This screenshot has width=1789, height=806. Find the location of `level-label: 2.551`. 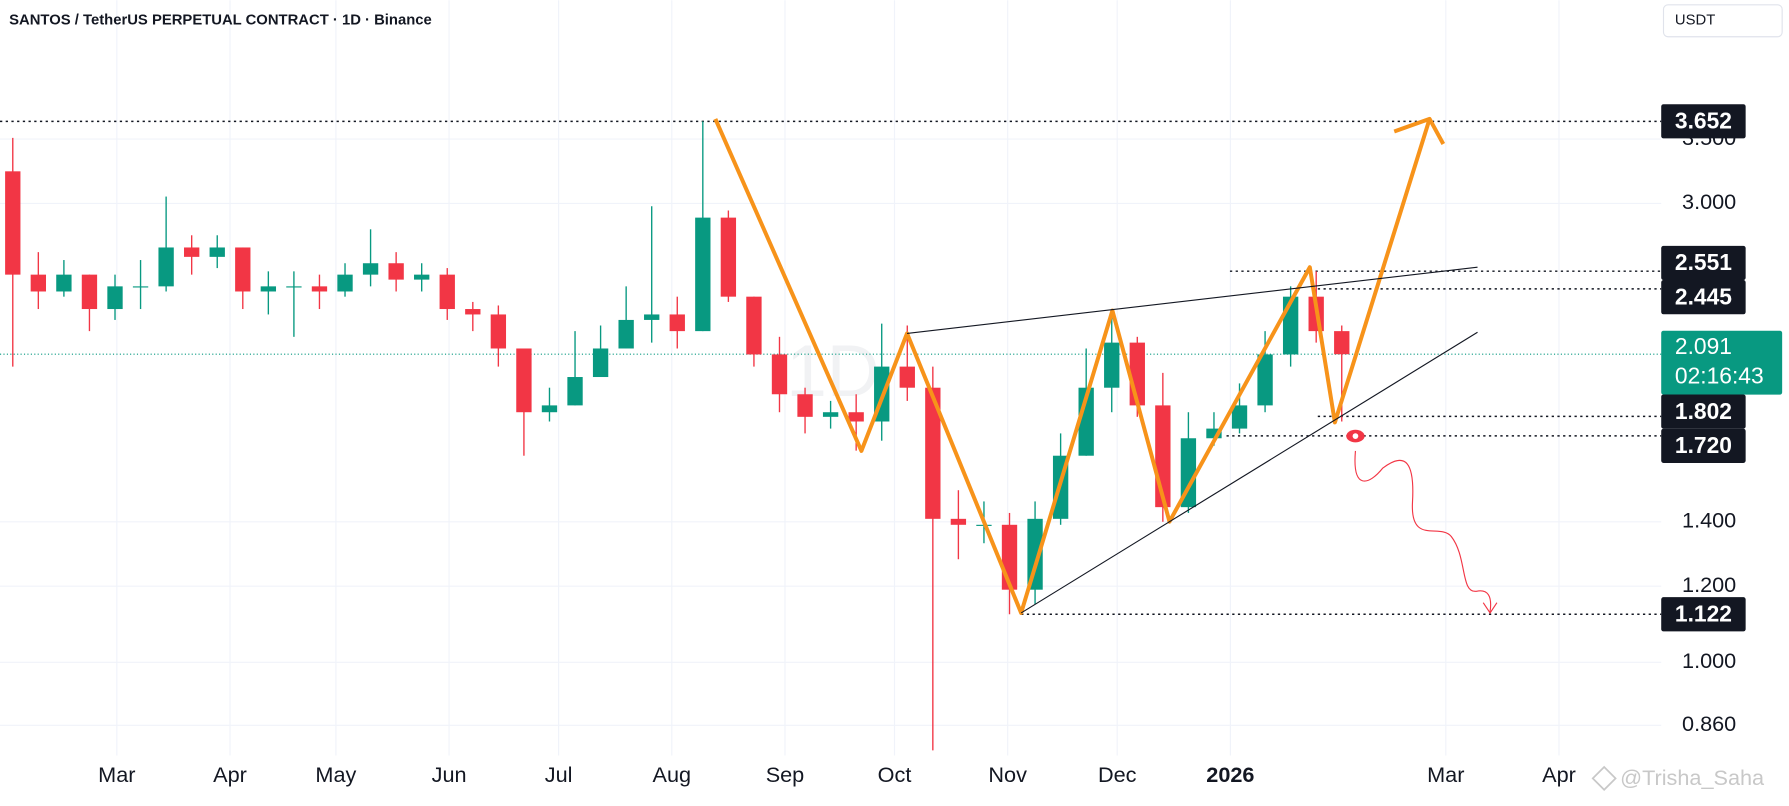

level-label: 2.551 is located at coordinates (1703, 262).